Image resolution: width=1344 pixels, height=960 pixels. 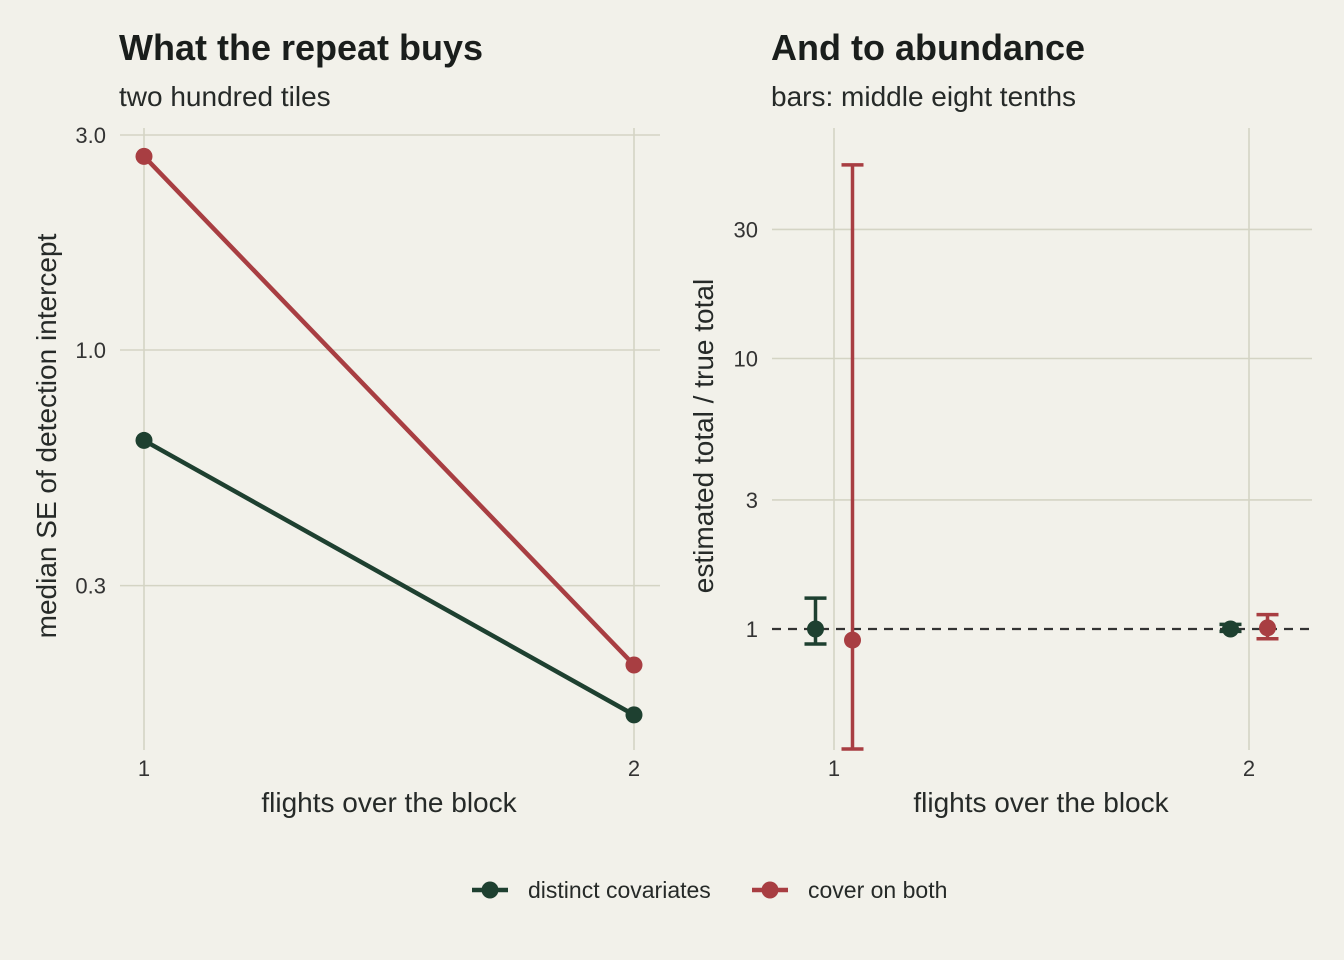 I want to click on right-subtitle: bars: middle eight tenths, so click(x=923, y=96).